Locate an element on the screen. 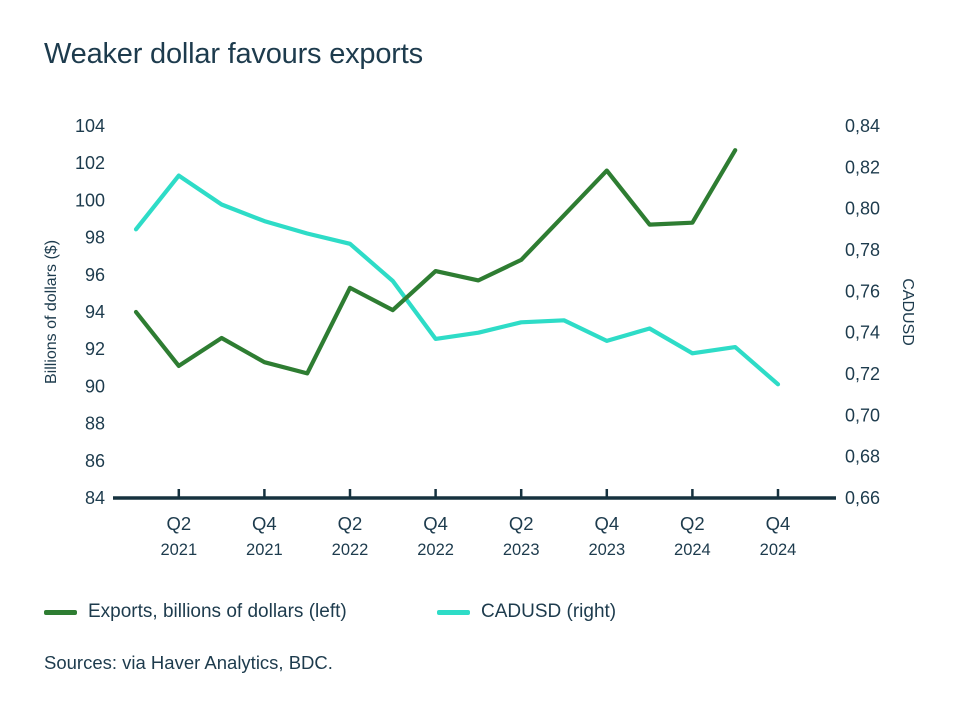  left-axis-title: Billions of dollars ($) is located at coordinates (51, 312).